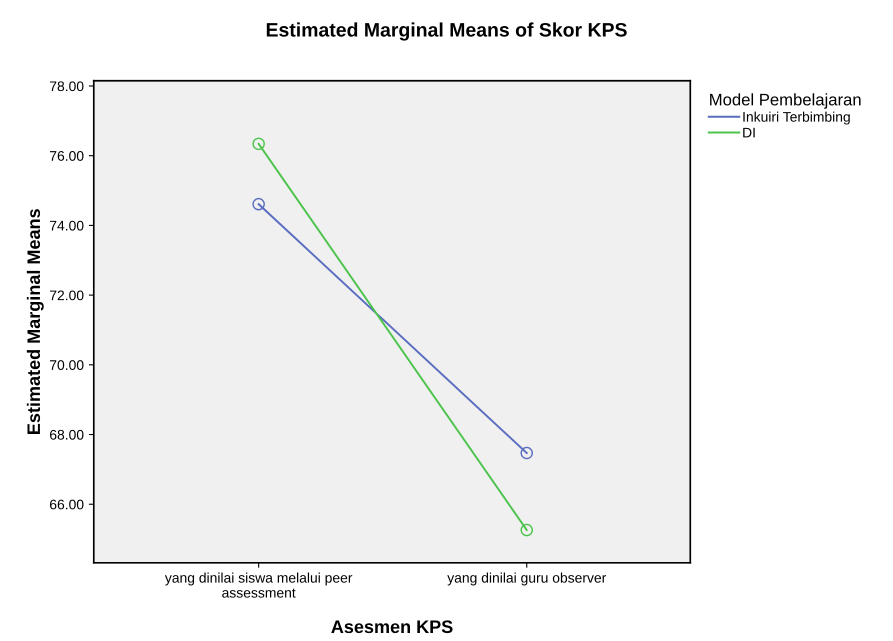 This screenshot has height=641, width=893. I want to click on y-tick-label: 74.00, so click(67, 225).